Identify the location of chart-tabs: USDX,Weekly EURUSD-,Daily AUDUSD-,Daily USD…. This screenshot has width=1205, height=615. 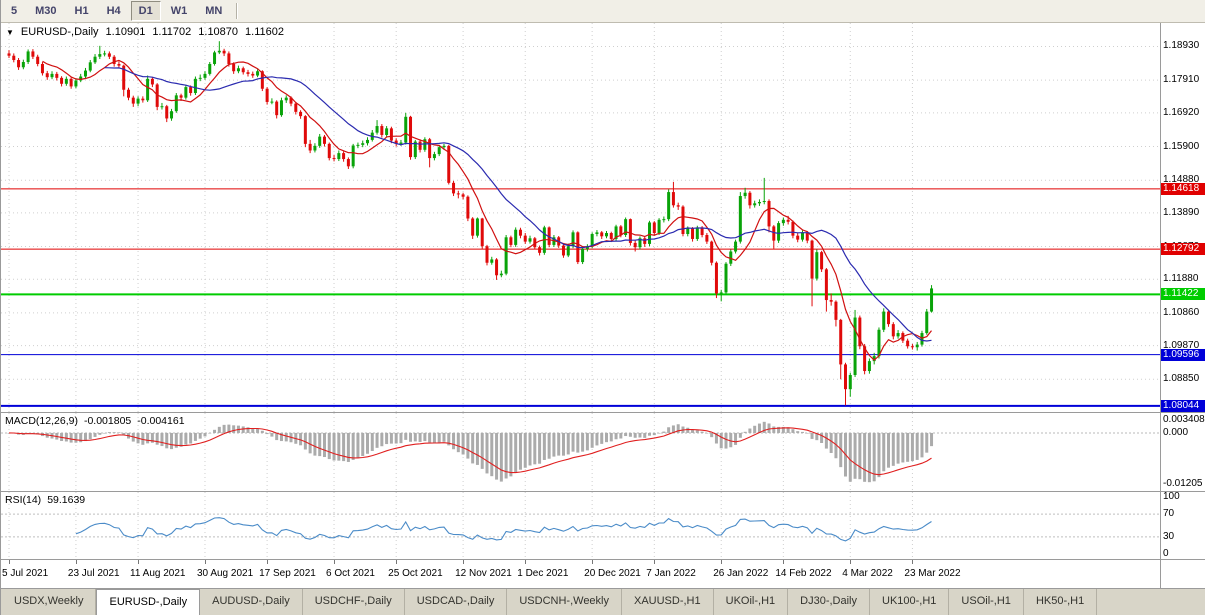
(550, 602).